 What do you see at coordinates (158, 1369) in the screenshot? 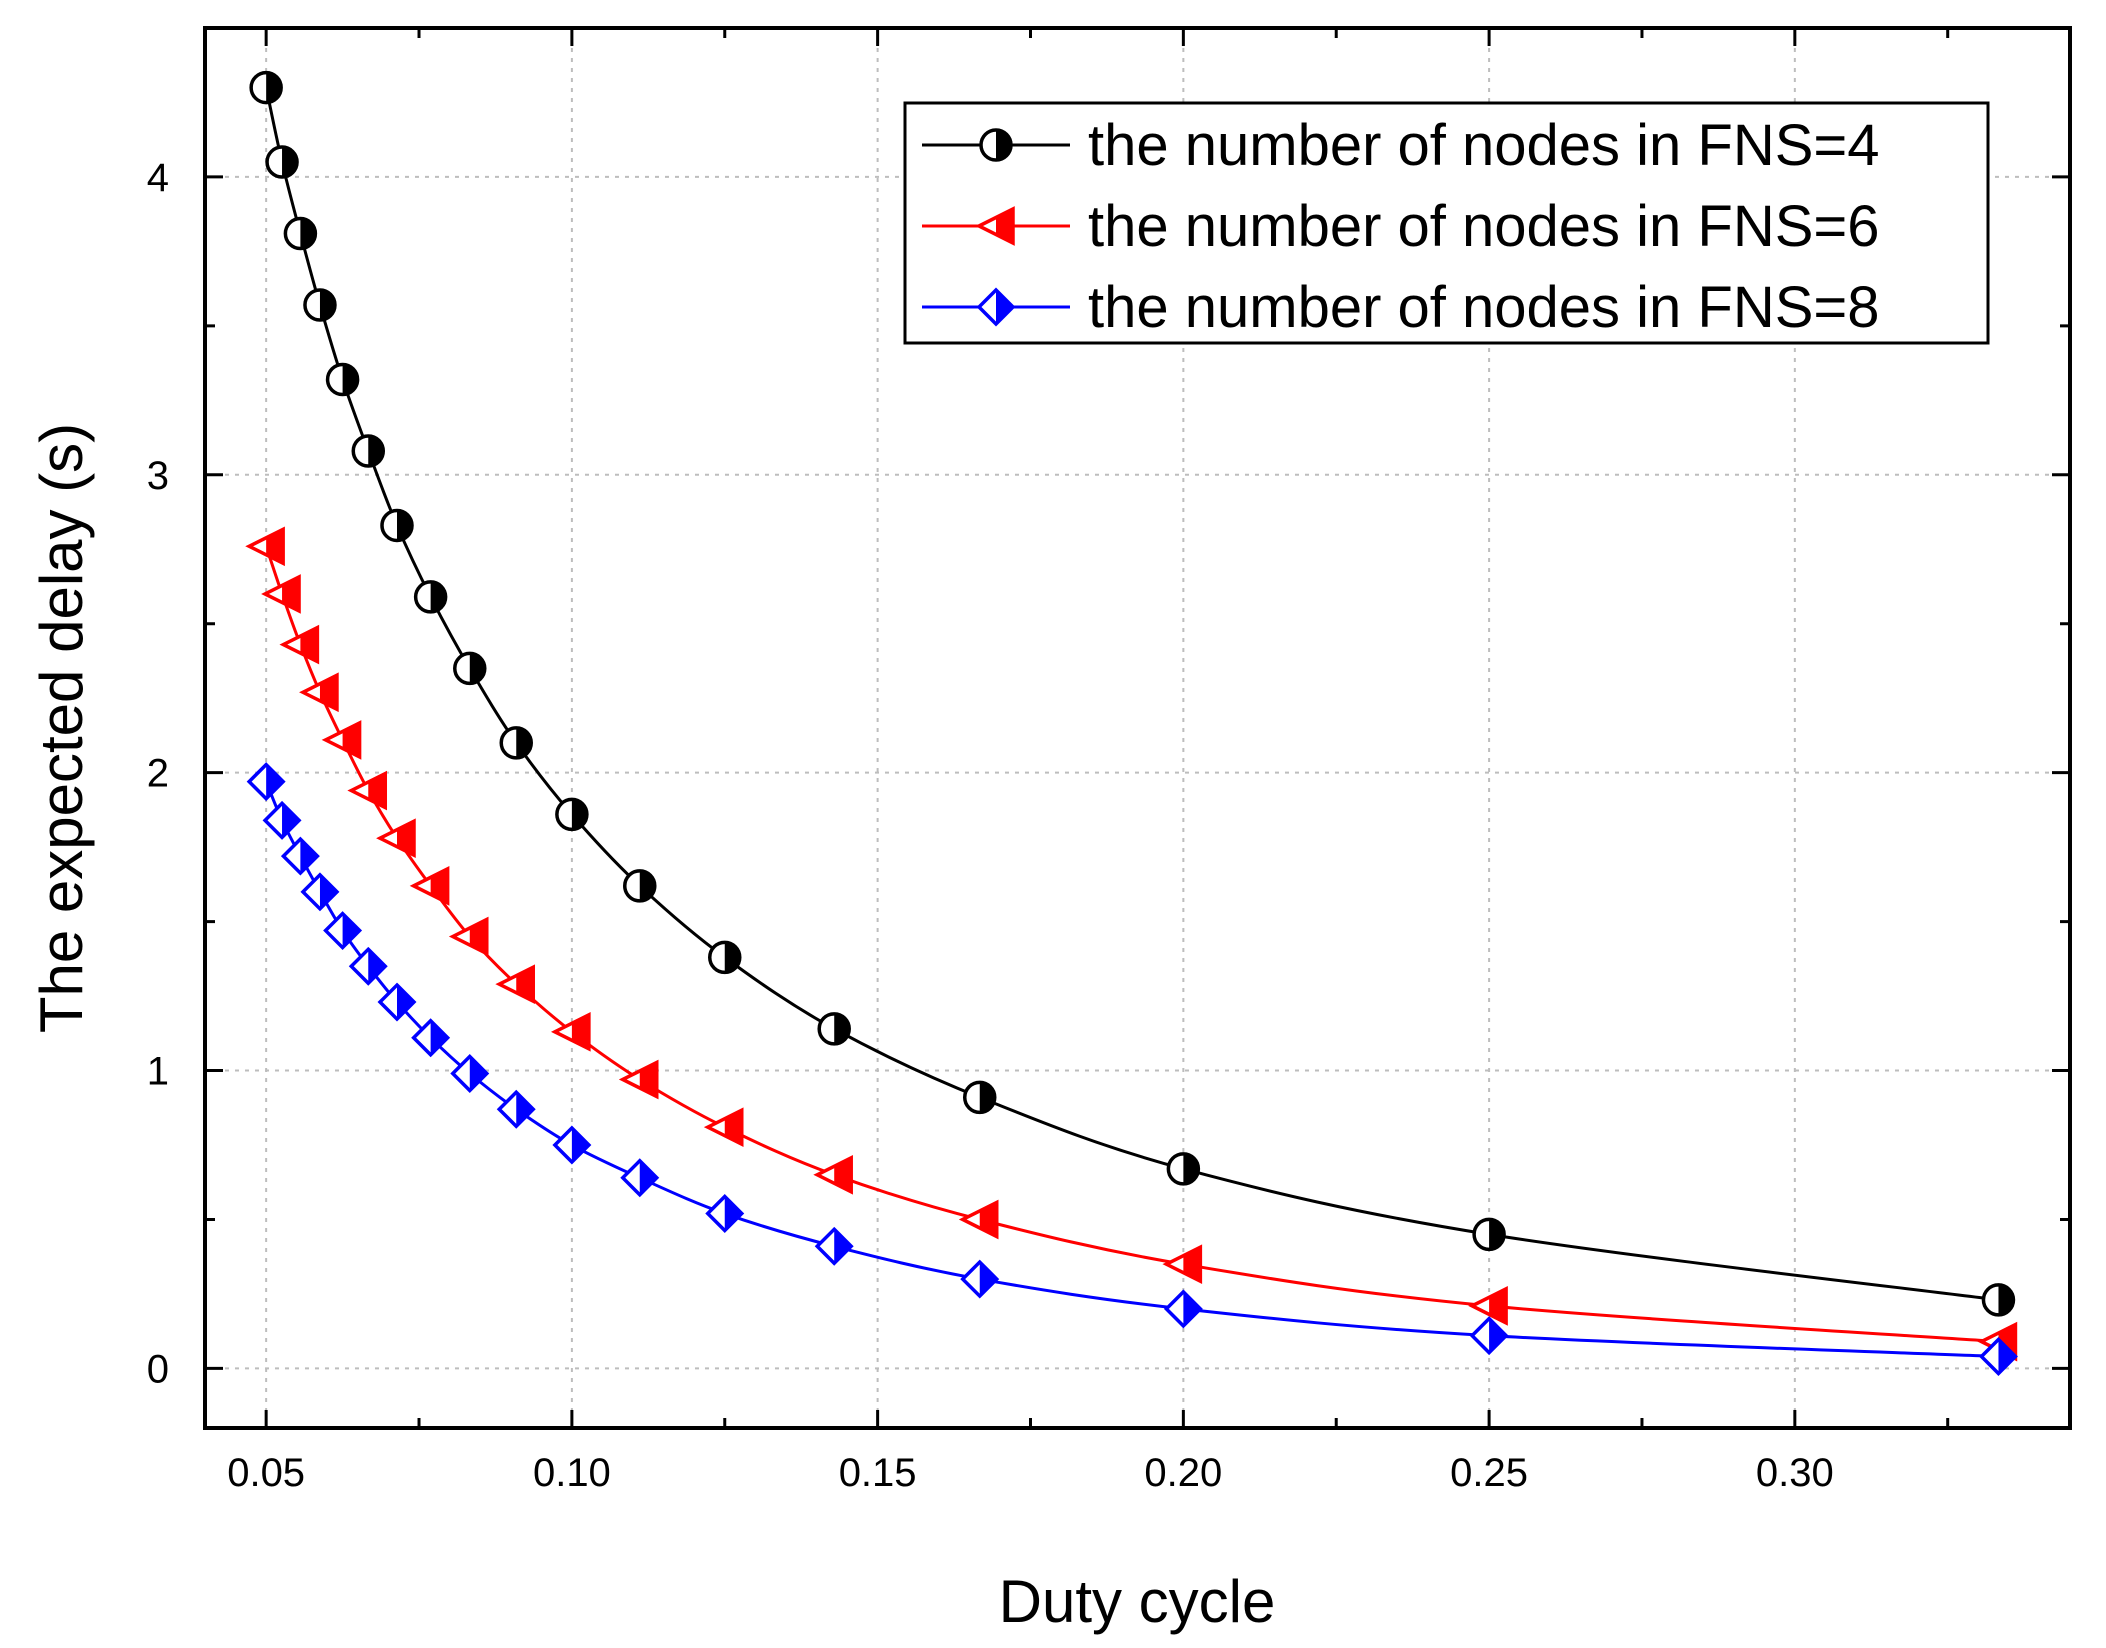
I see `y-tick-label: 0` at bounding box center [158, 1369].